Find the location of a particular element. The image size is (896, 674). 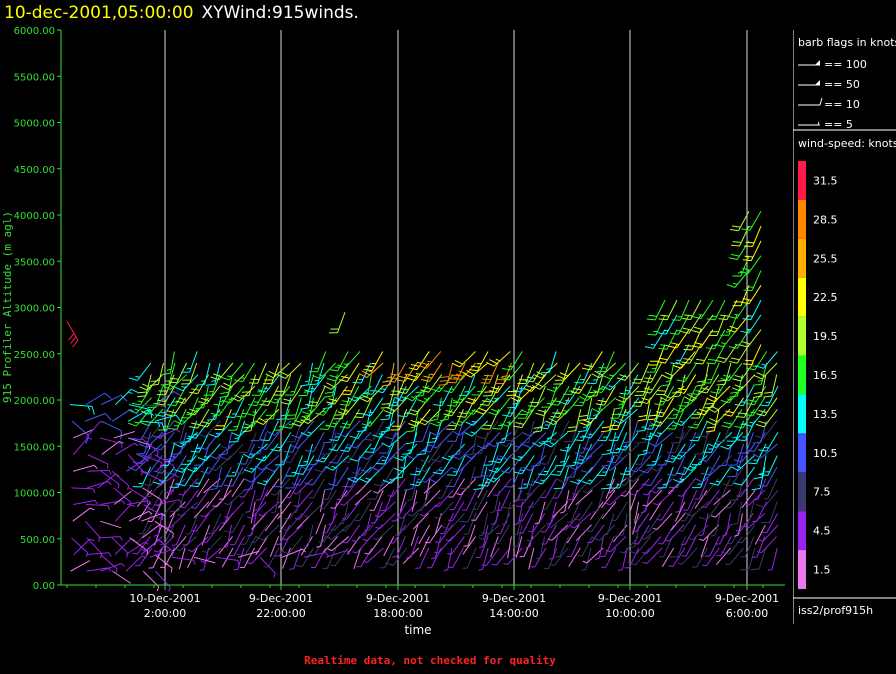

speed-color-swatch is located at coordinates (802, 219).